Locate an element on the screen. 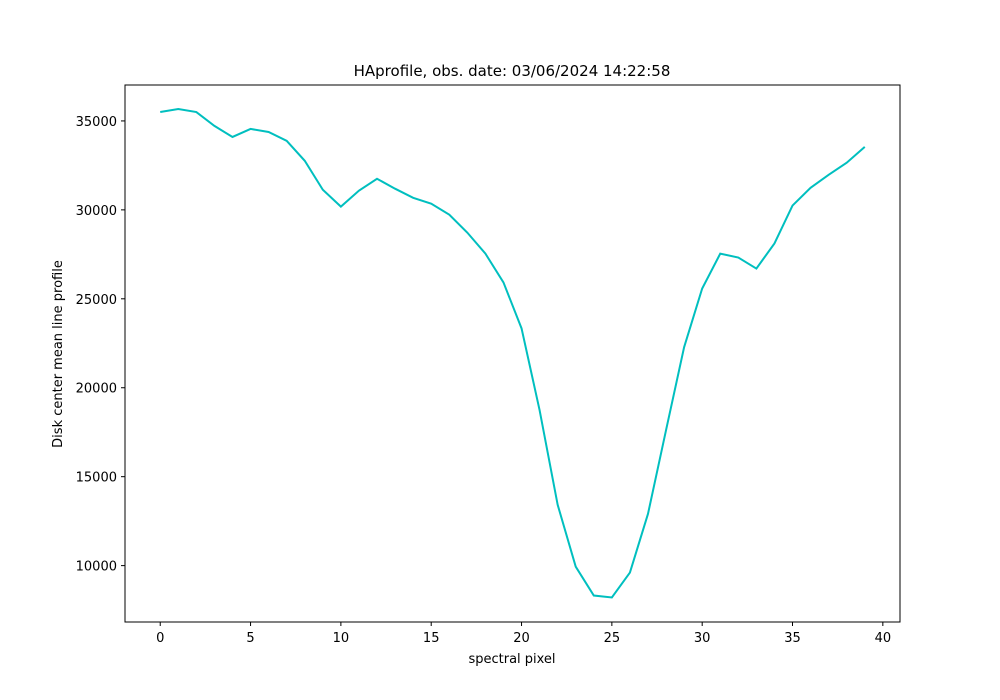 The image size is (1000, 700). x-tick-label: 35 is located at coordinates (792, 638).